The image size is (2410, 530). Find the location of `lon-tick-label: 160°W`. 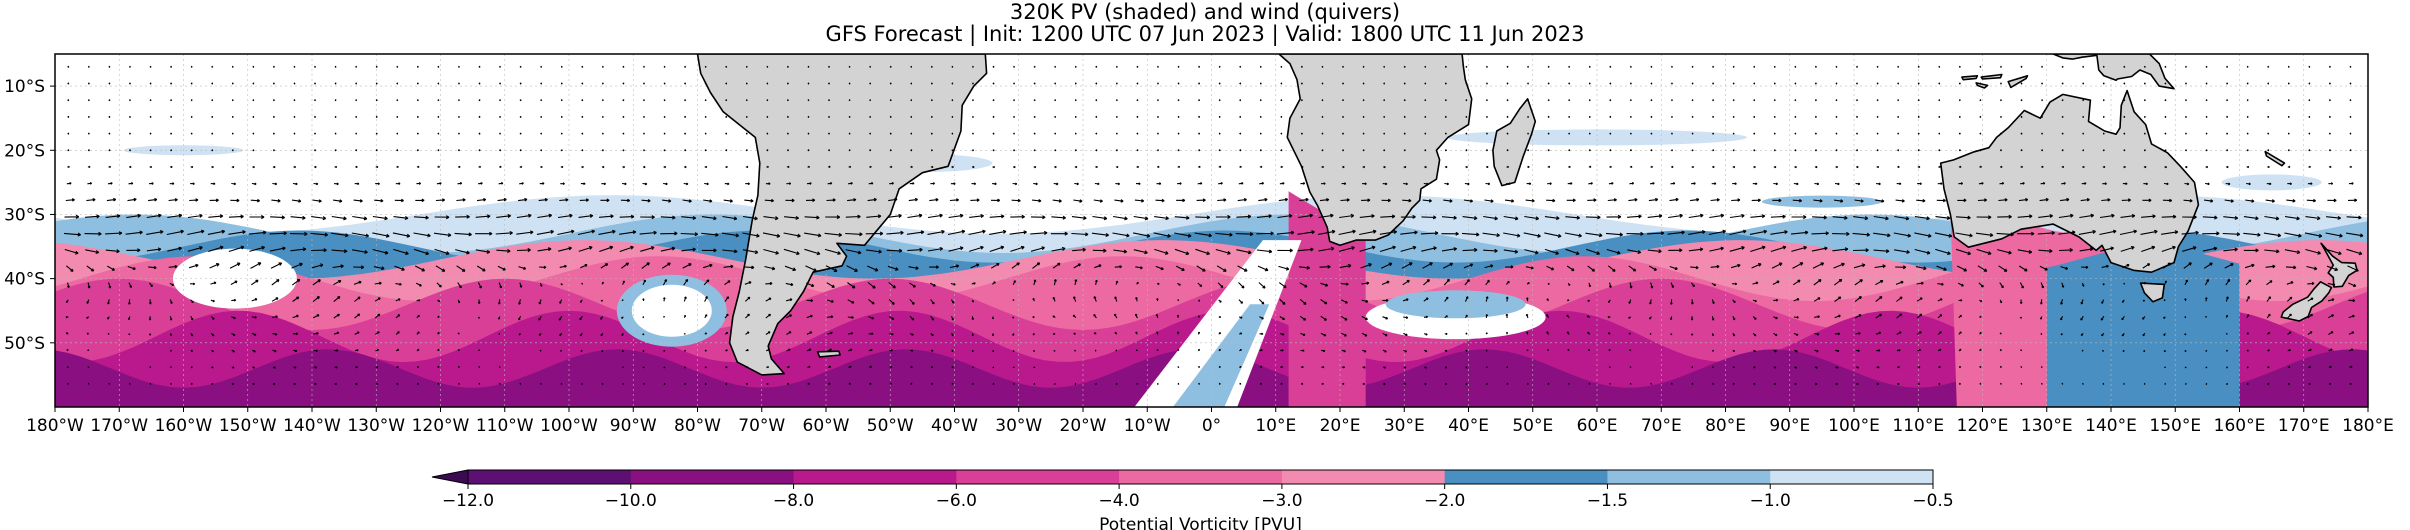

lon-tick-label: 160°W is located at coordinates (184, 426).